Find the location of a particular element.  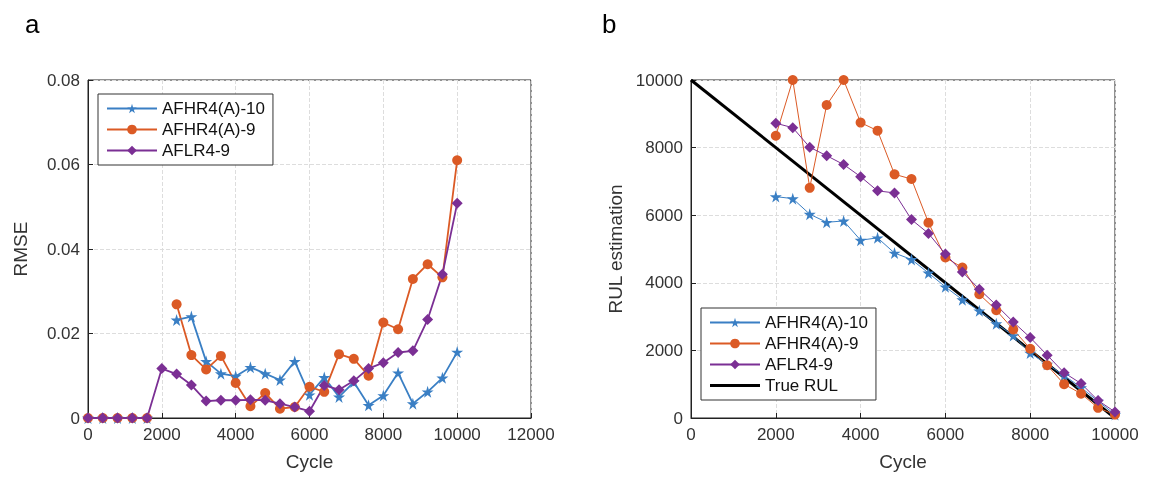

x-tick-label: 12000 is located at coordinates (531, 434).